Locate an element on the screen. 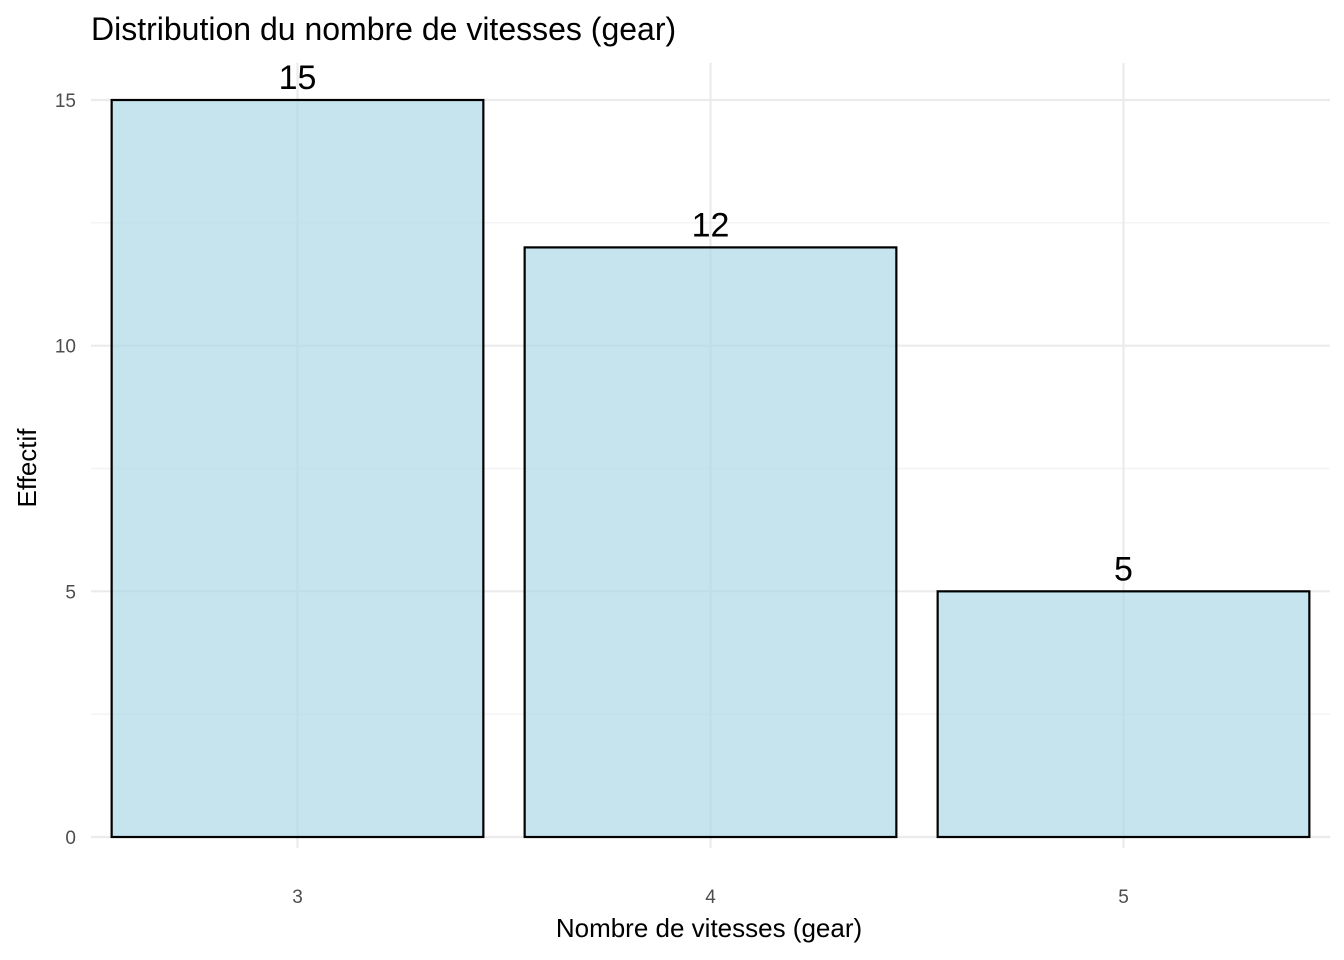 The height and width of the screenshot is (960, 1344). y-tick-label: 15 is located at coordinates (65, 101).